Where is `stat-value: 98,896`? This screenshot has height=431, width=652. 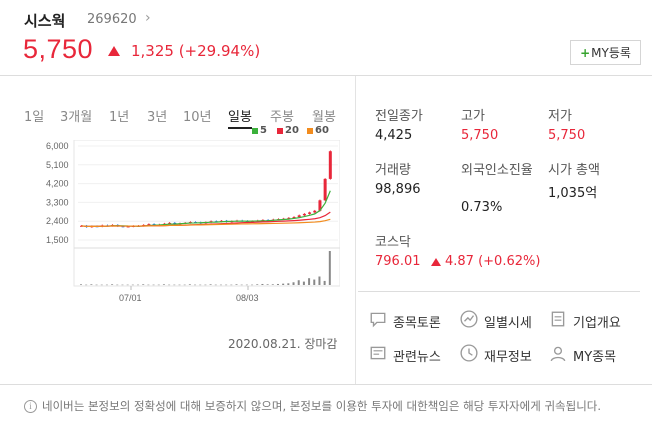
stat-value: 98,896 is located at coordinates (398, 189).